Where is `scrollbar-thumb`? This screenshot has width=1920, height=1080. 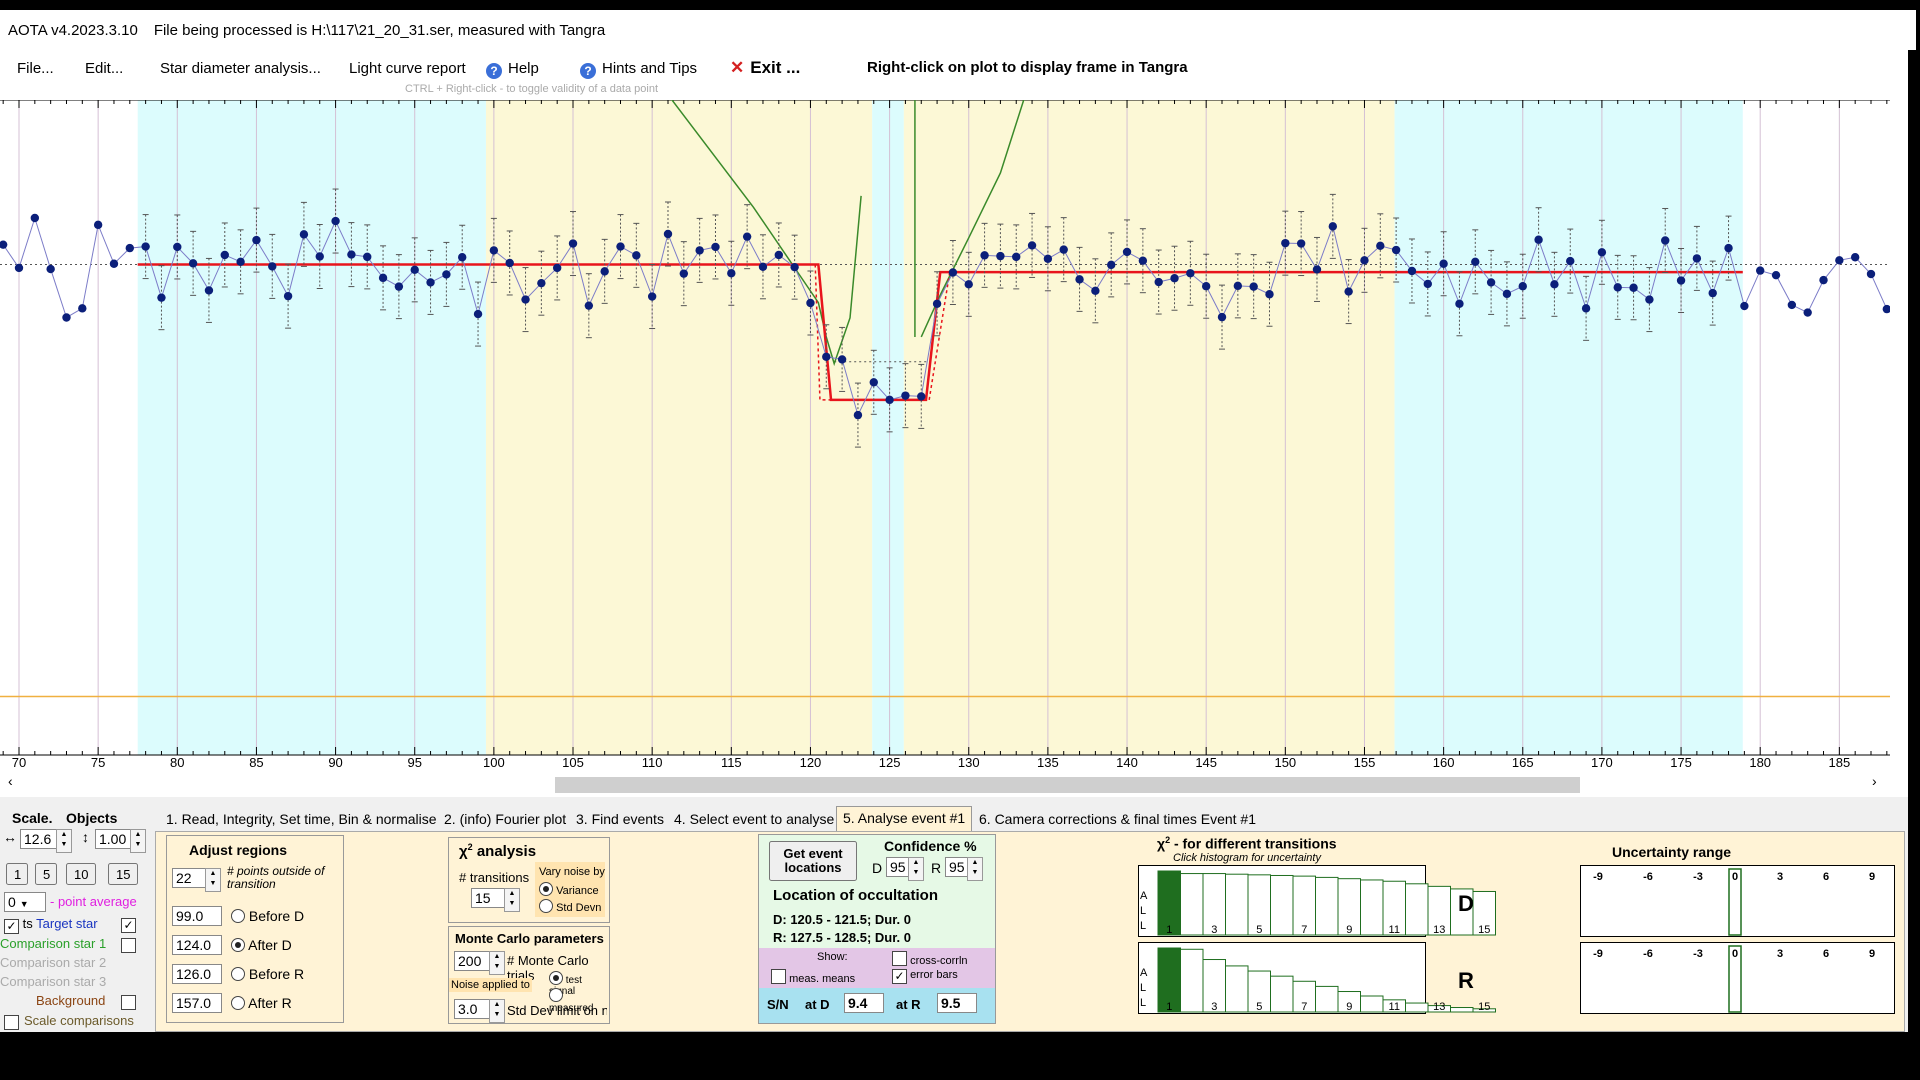
scrollbar-thumb is located at coordinates (1067, 785).